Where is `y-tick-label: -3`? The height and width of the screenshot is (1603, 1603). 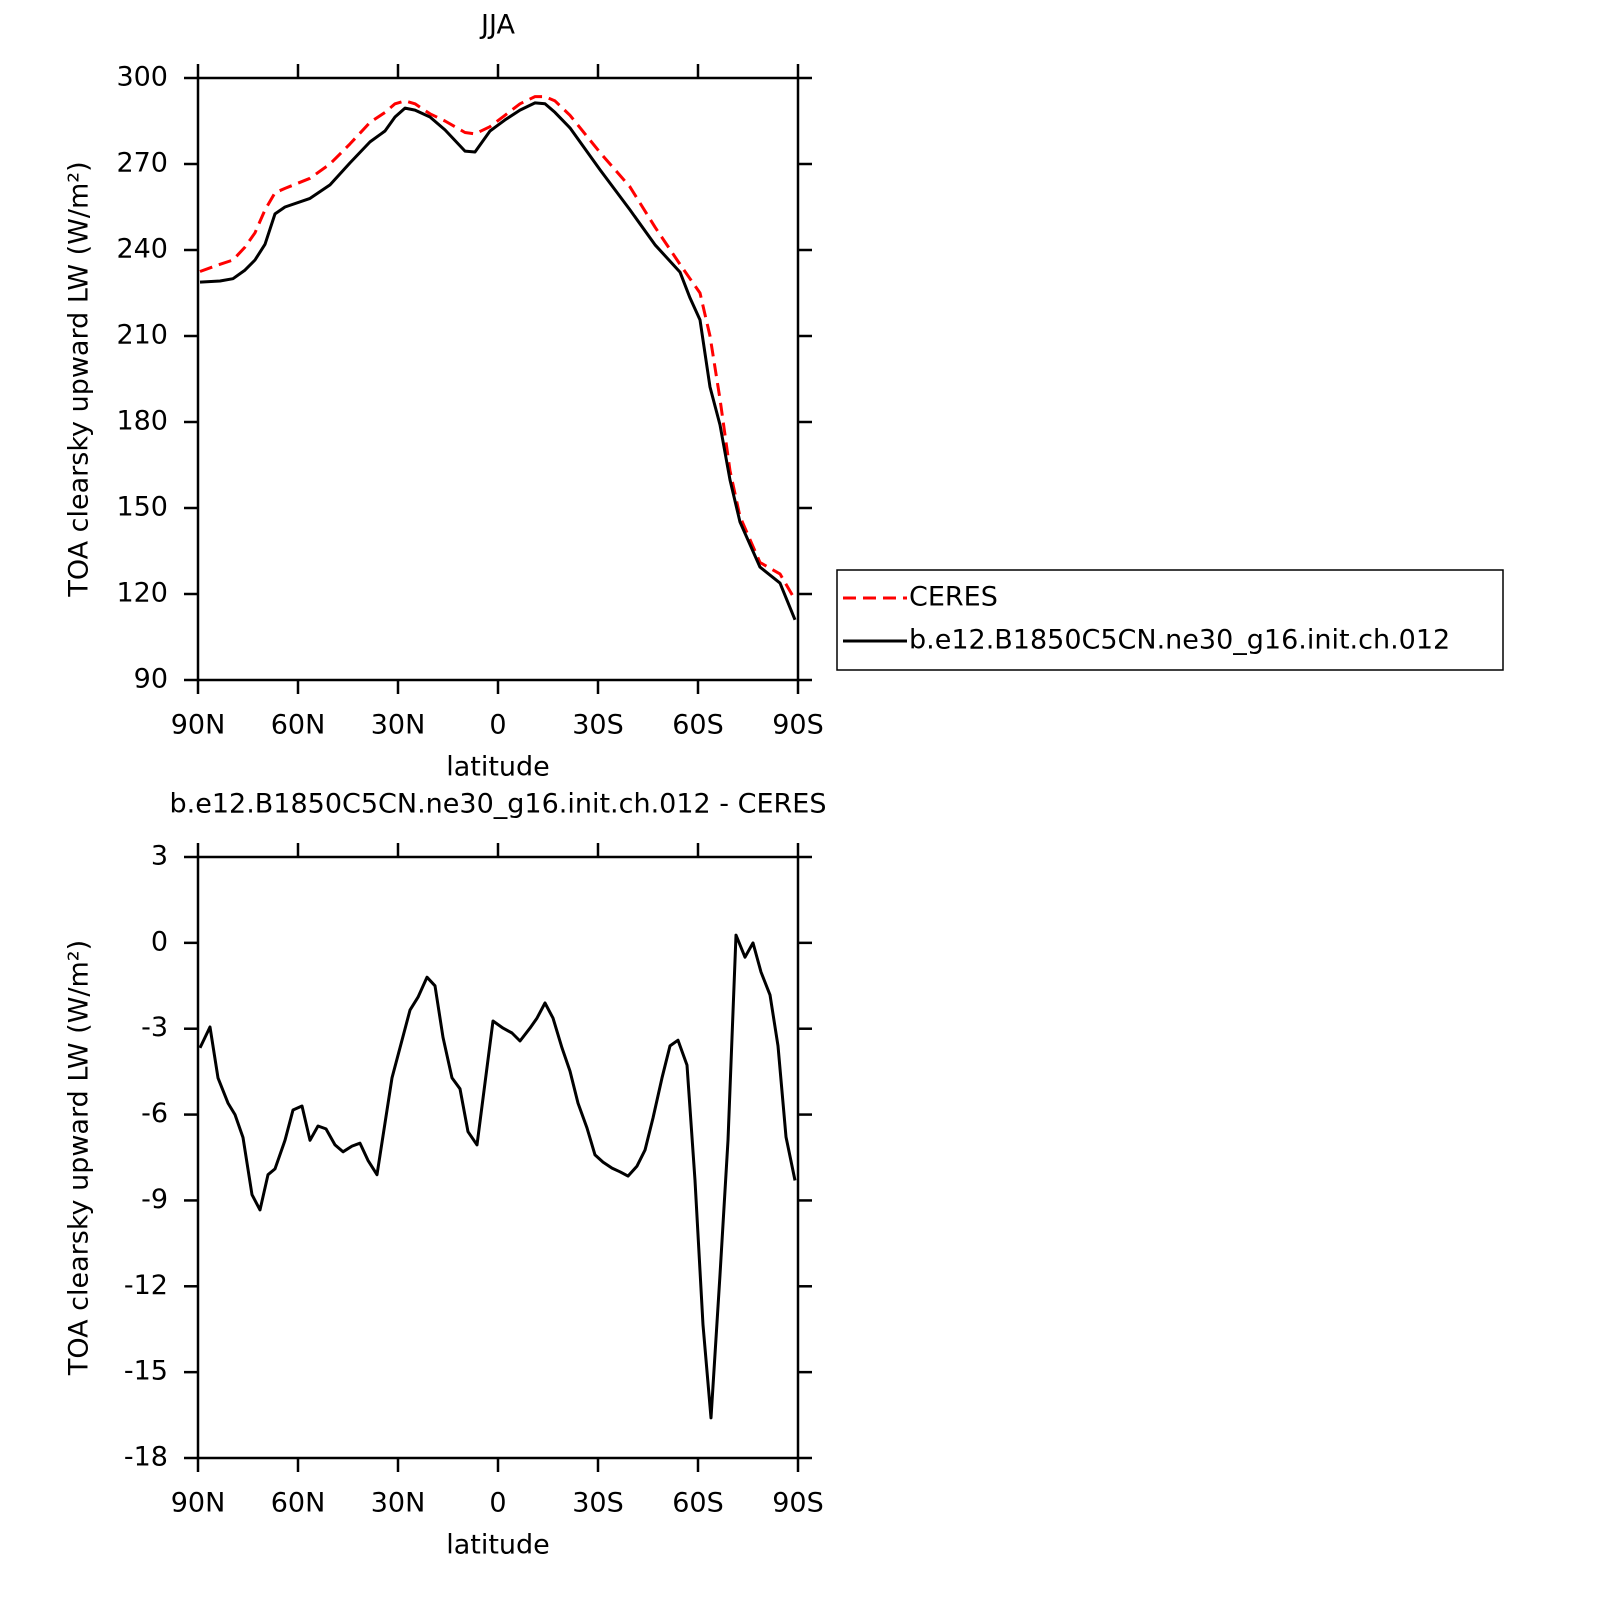
y-tick-label: -3 is located at coordinates (154, 1027).